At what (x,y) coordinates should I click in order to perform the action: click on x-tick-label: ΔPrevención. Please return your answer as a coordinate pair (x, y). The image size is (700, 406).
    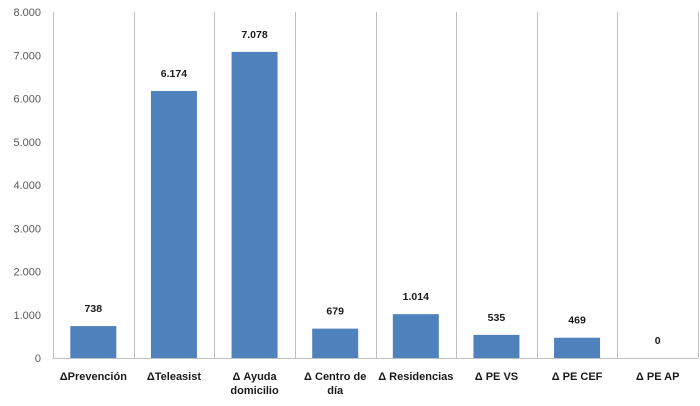
    Looking at the image, I should click on (93, 377).